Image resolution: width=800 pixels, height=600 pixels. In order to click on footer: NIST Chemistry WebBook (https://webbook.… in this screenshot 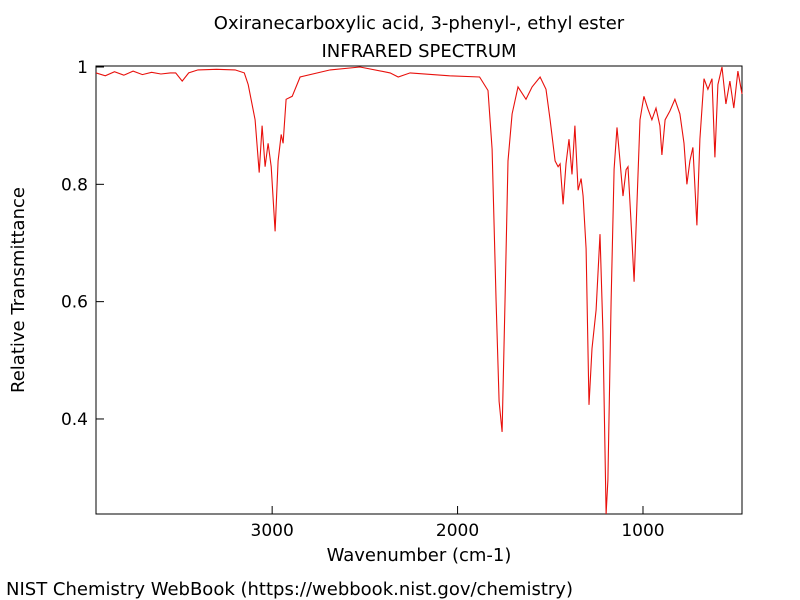, I will do `click(289, 589)`.